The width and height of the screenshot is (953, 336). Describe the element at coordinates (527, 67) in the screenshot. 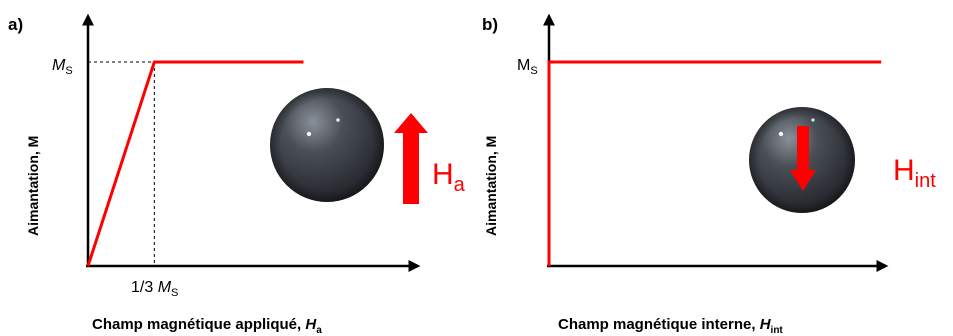

I see `panel-b-y-tick-ms: MS` at that location.